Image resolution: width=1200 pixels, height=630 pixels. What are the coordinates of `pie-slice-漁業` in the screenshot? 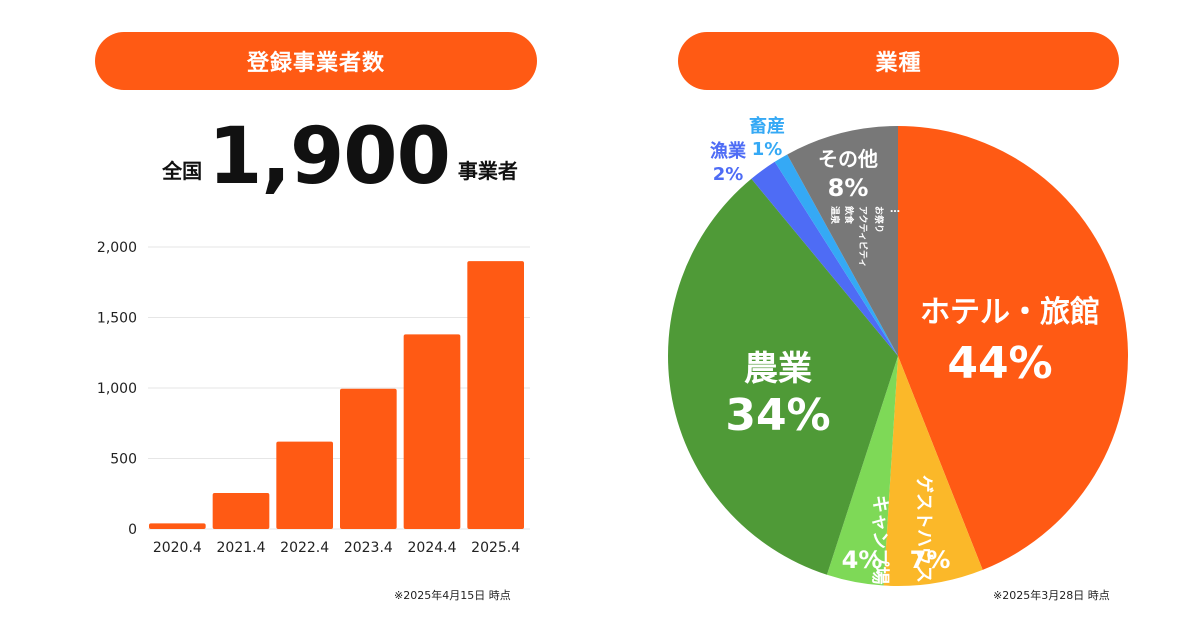 It's located at (824, 258).